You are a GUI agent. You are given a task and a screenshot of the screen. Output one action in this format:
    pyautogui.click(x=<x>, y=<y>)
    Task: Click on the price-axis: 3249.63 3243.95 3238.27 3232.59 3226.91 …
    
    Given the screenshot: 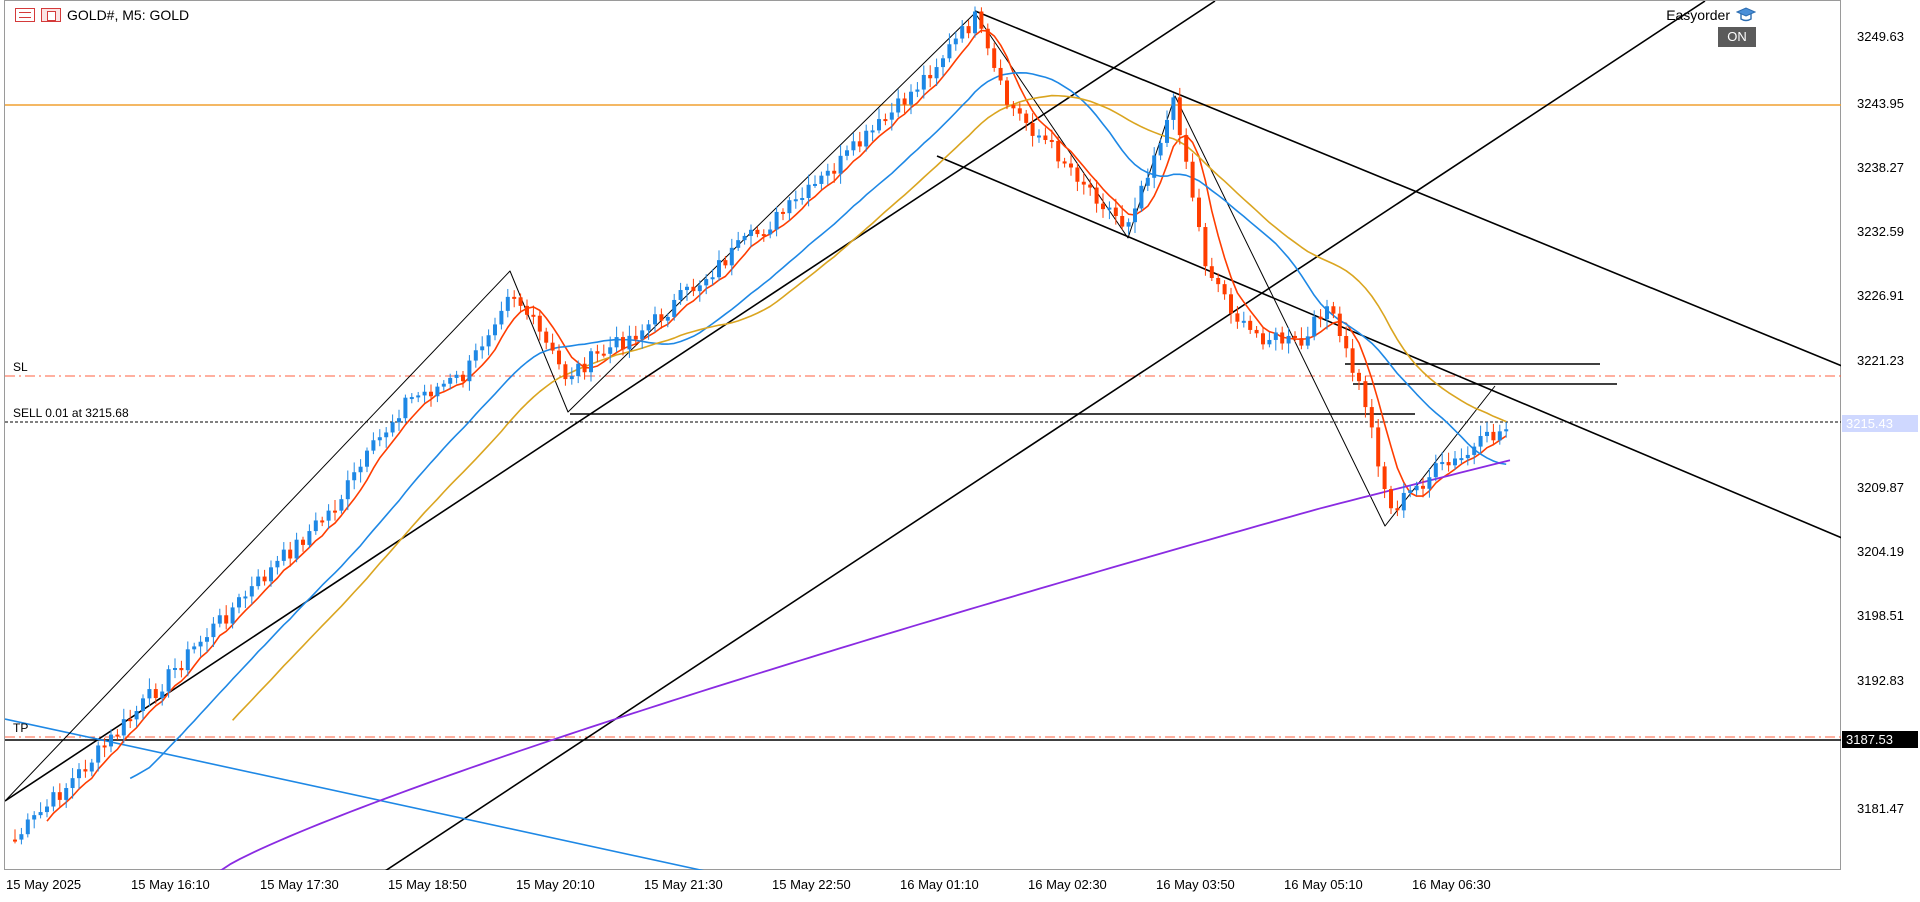 What is the action you would take?
    pyautogui.click(x=1880, y=435)
    